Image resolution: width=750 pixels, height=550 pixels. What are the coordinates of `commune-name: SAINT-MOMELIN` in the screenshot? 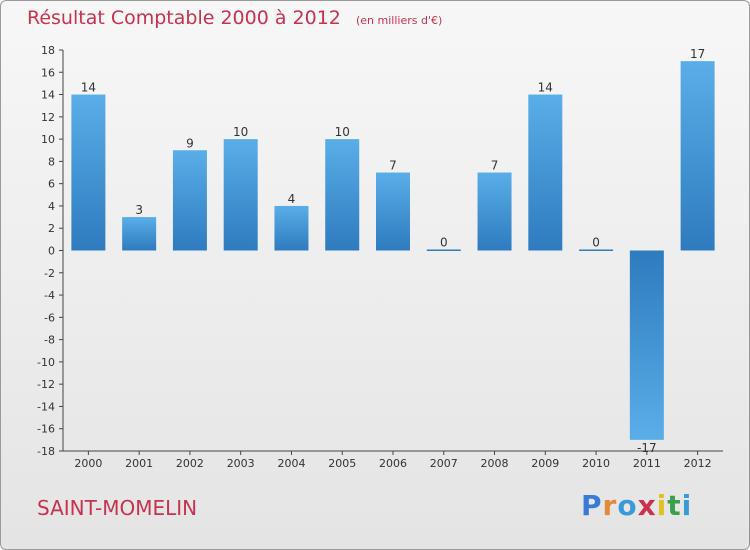 It's located at (117, 508).